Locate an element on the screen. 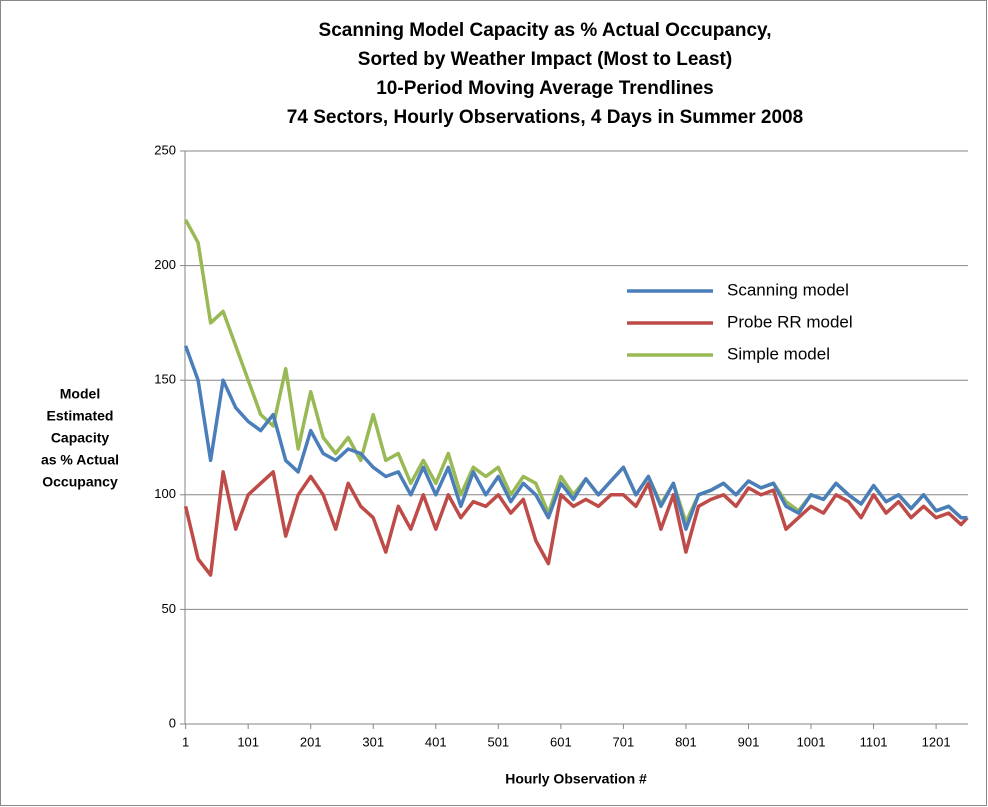  x-tick-label: 501 is located at coordinates (498, 741).